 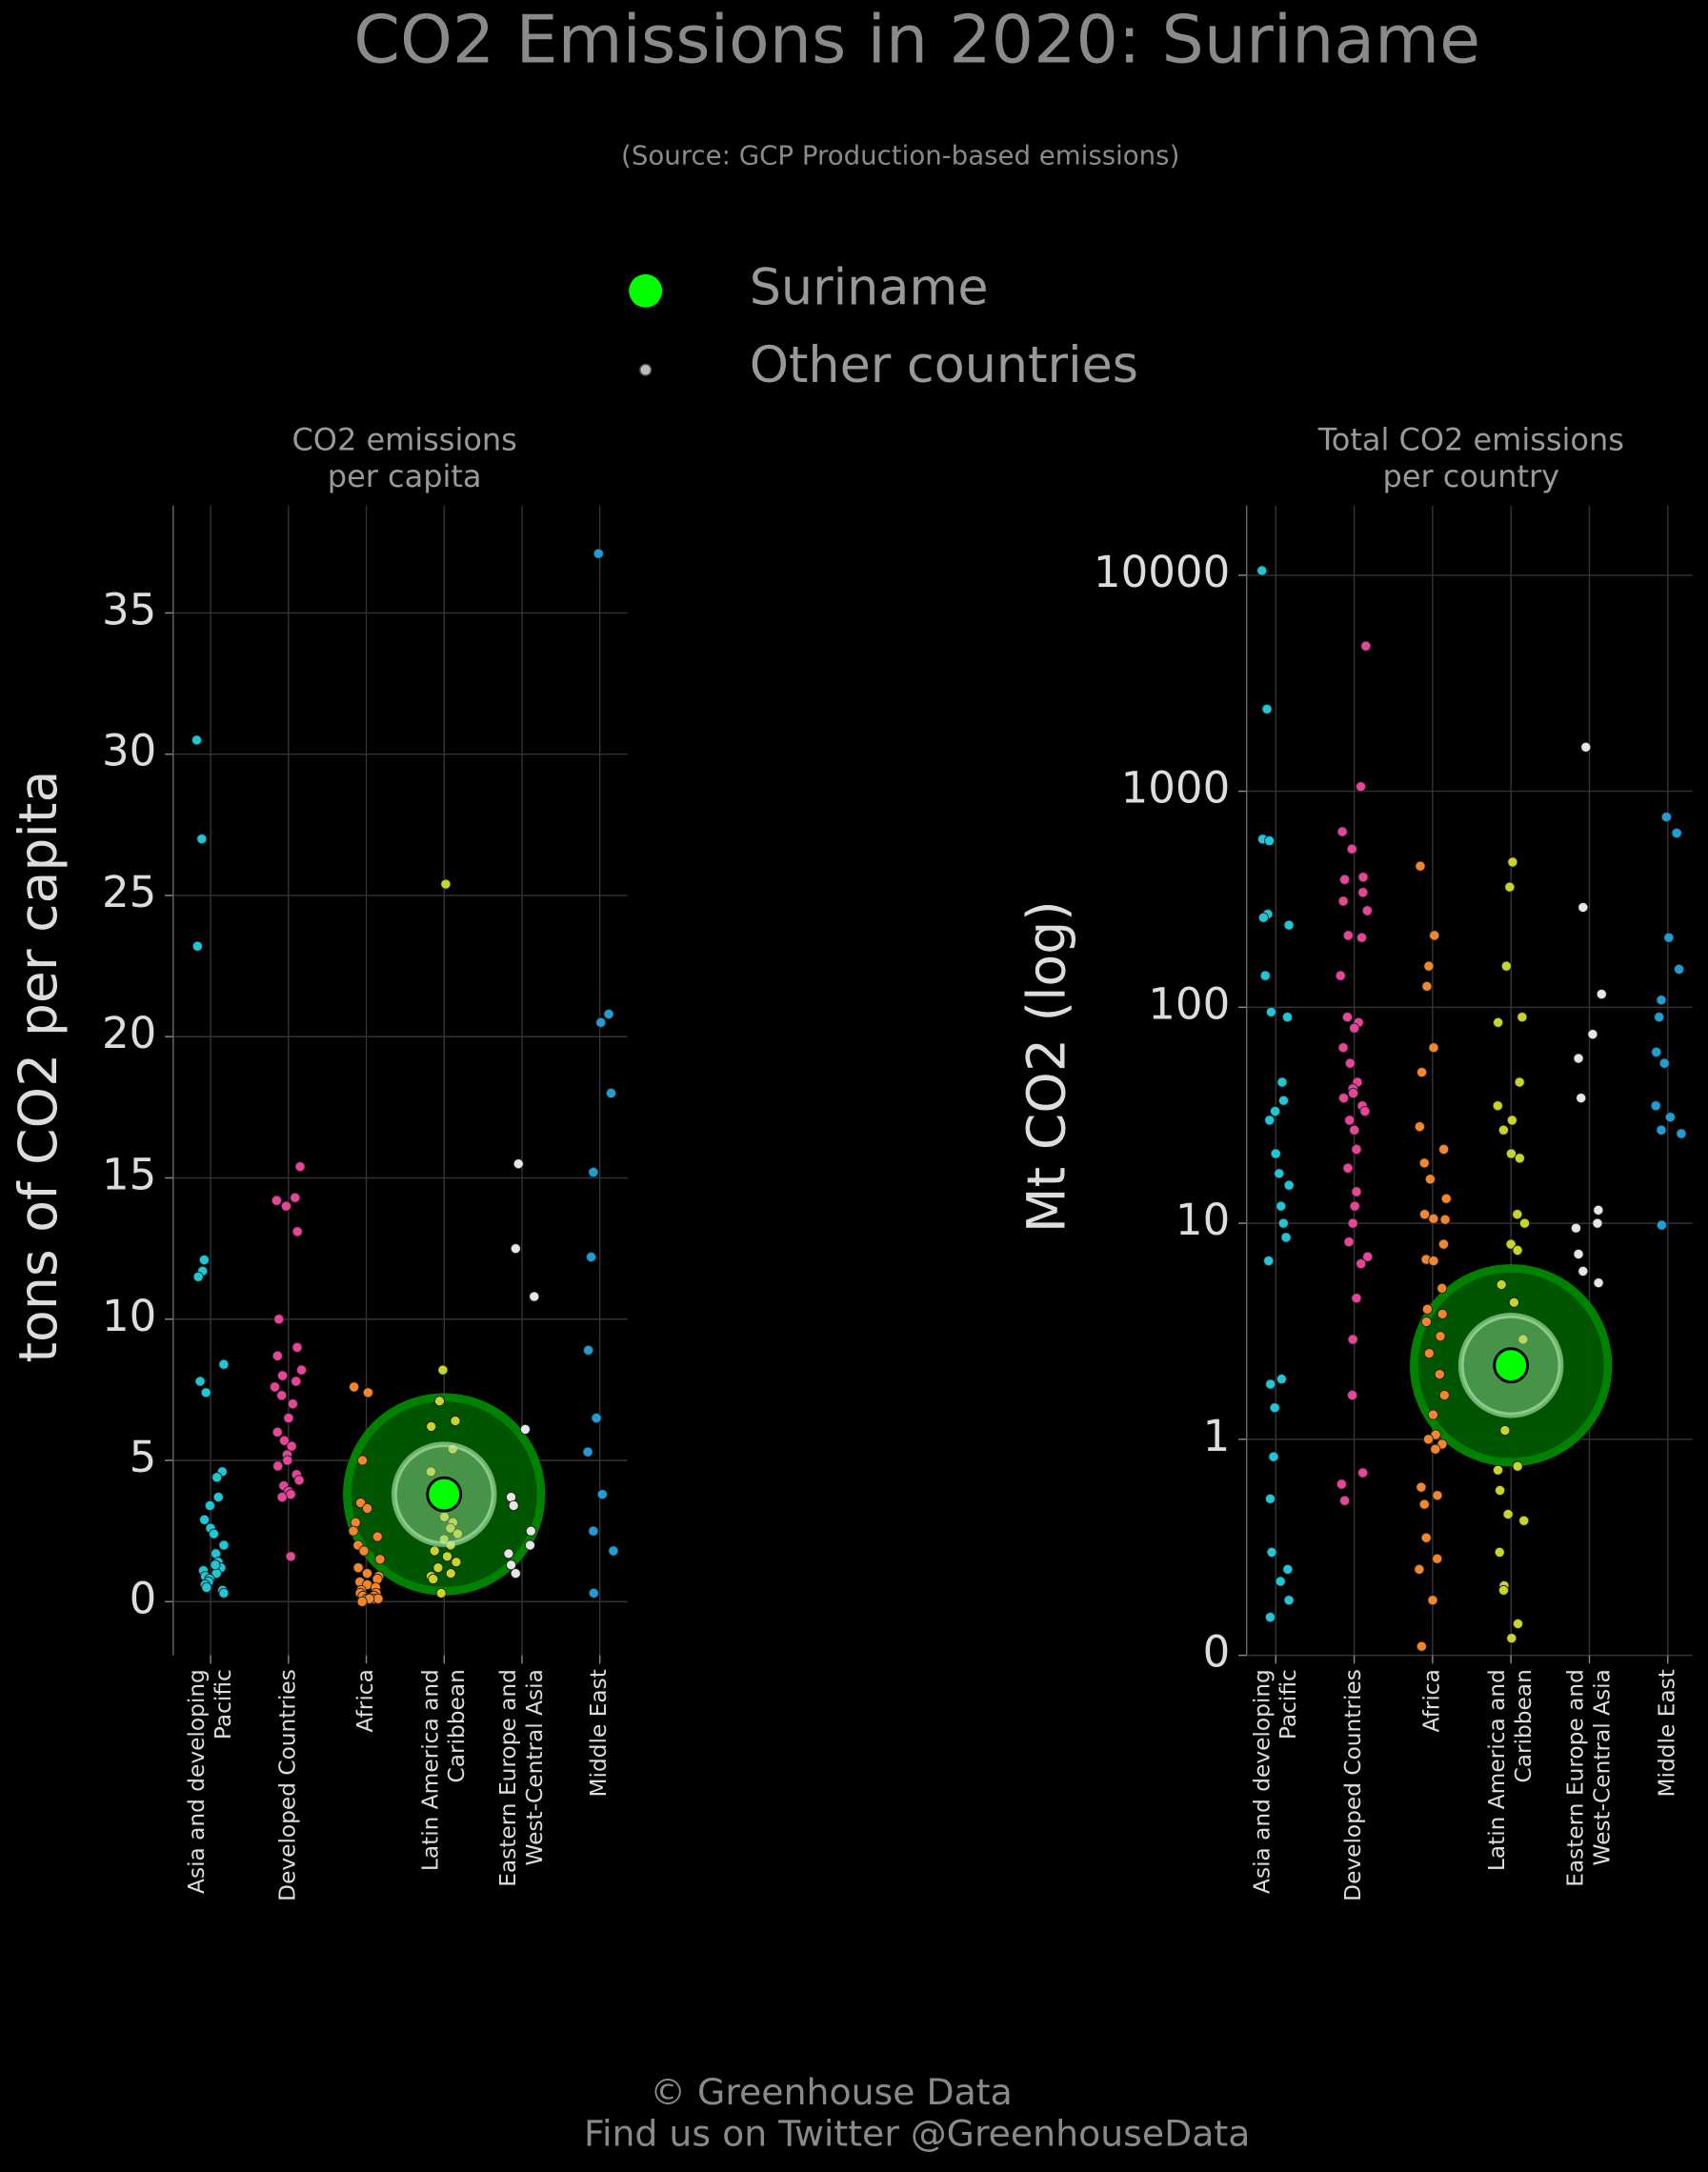 I want to click on y-tick-label: 10, so click(x=129, y=1316).